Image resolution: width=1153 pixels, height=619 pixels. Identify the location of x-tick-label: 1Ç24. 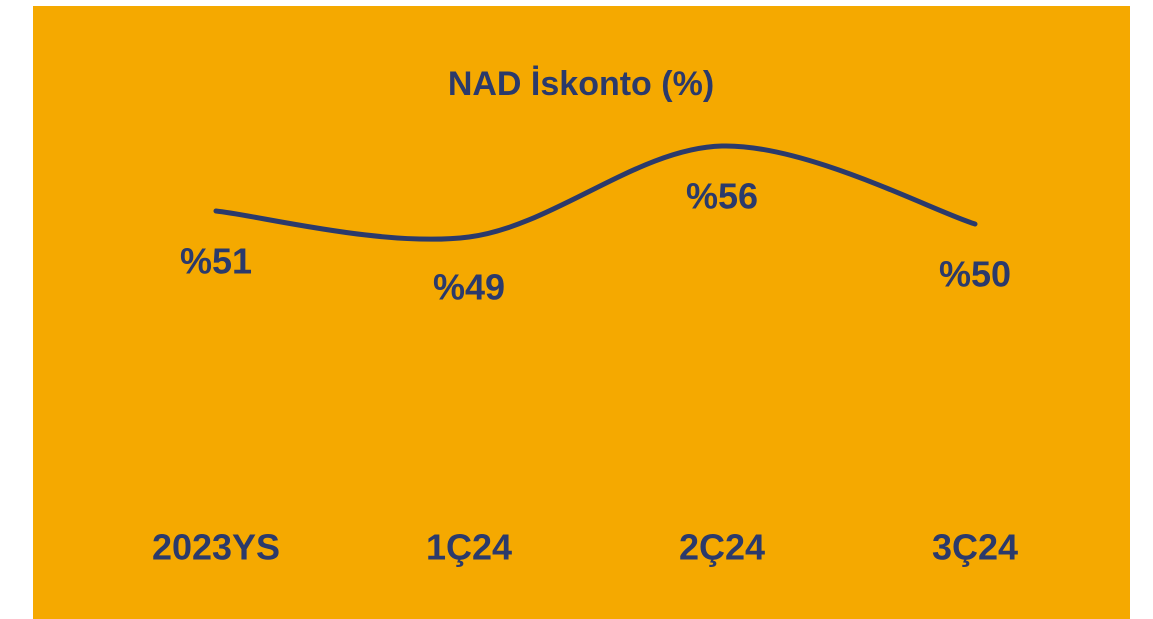
(469, 547).